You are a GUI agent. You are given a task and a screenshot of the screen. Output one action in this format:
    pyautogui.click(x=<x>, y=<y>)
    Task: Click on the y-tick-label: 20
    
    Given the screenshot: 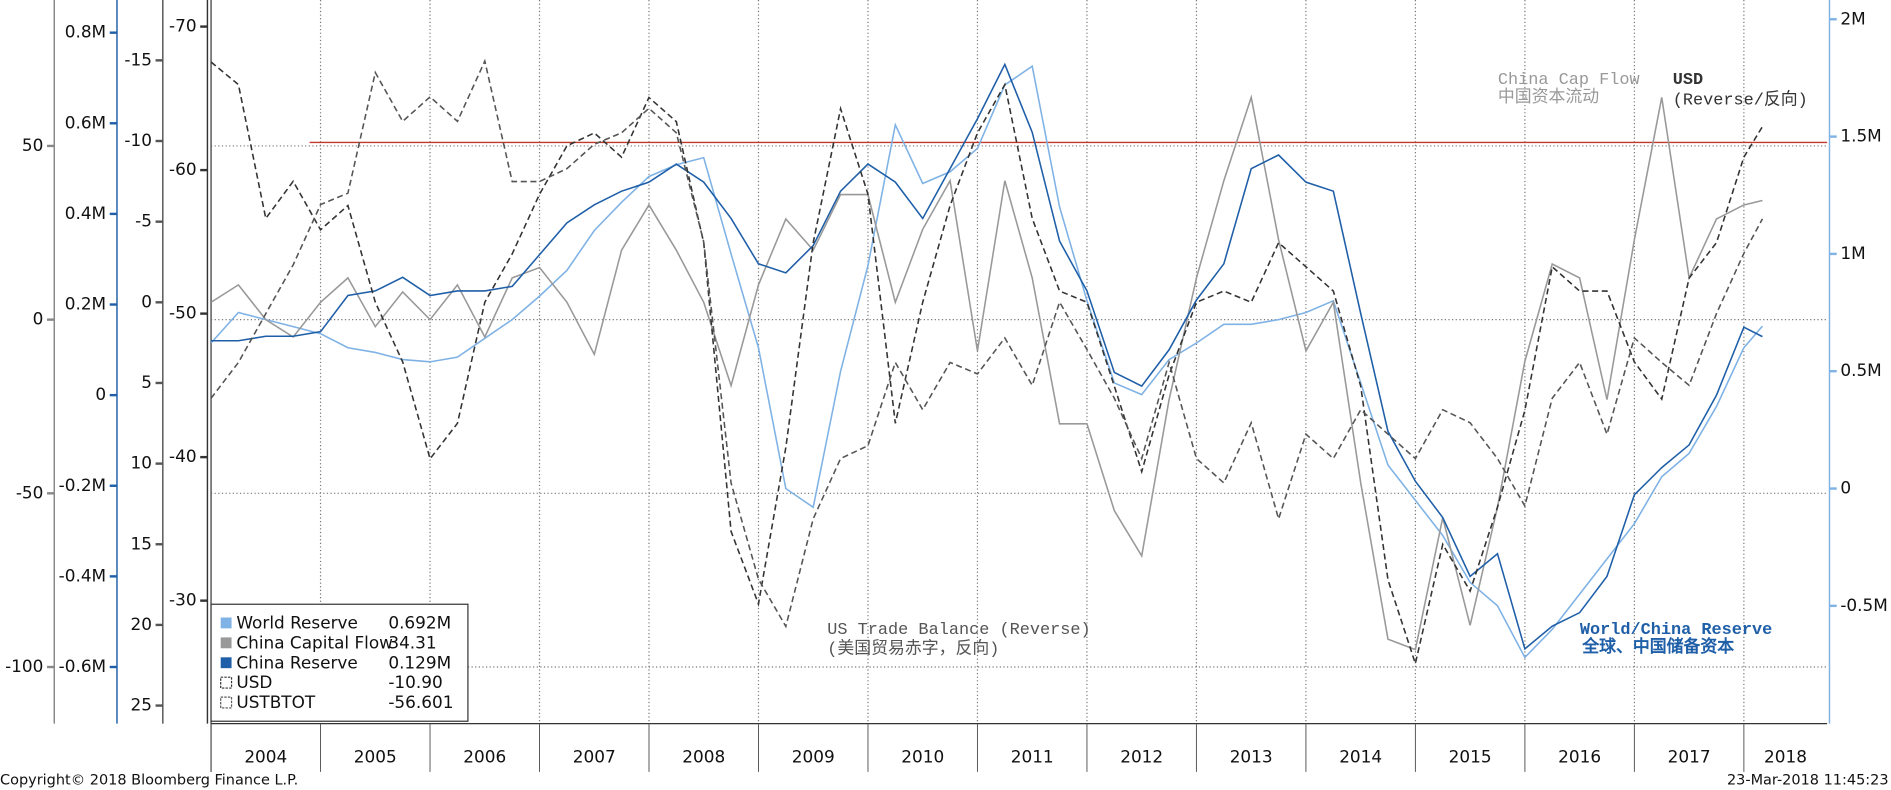 What is the action you would take?
    pyautogui.click(x=140, y=624)
    